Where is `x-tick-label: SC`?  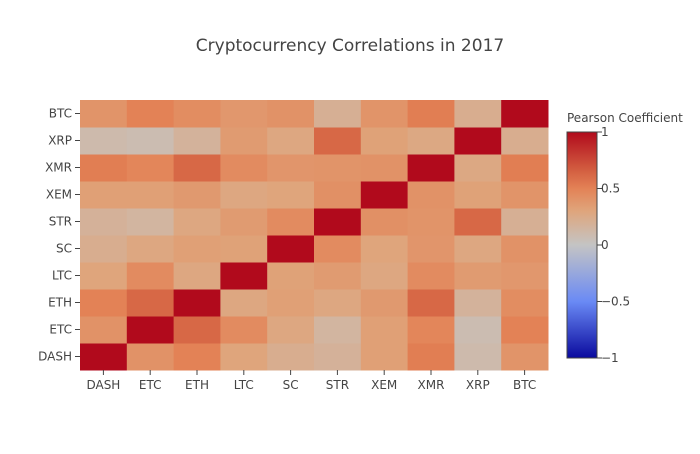 x-tick-label: SC is located at coordinates (291, 385).